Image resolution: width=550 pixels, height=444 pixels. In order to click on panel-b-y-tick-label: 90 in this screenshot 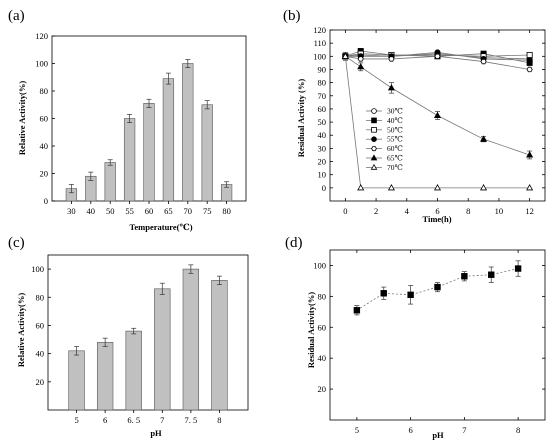, I will do `click(322, 69)`.